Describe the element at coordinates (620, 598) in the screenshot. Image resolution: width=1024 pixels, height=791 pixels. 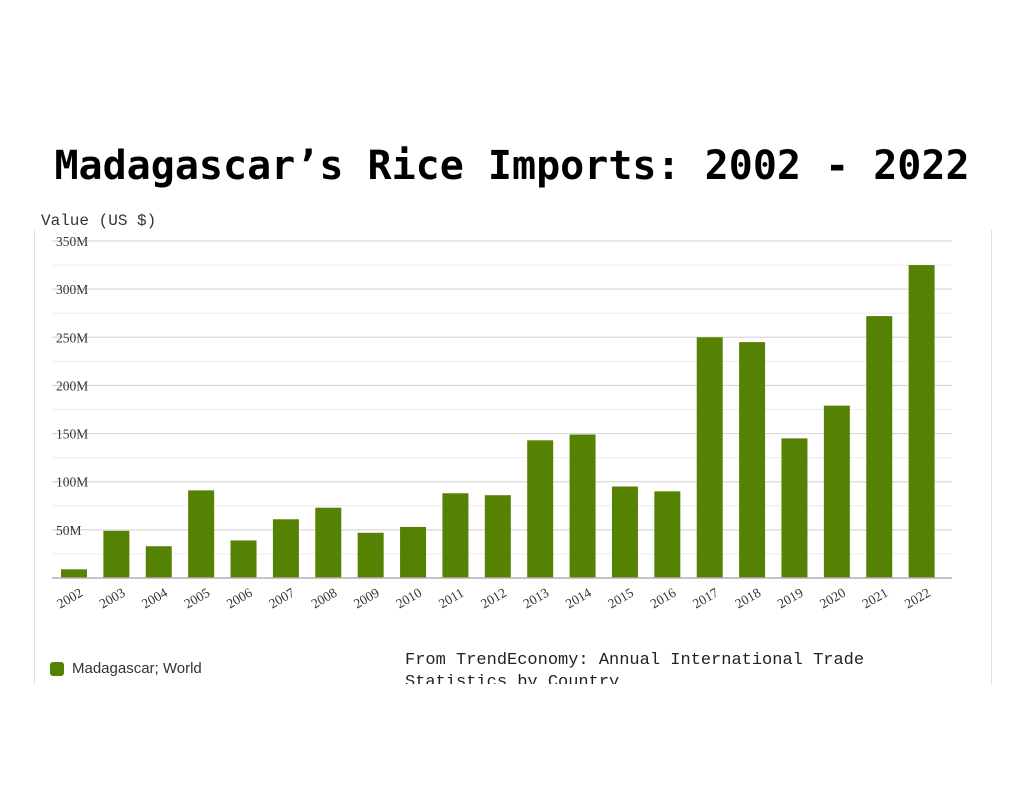
I see `x-tick-label: 2015` at that location.